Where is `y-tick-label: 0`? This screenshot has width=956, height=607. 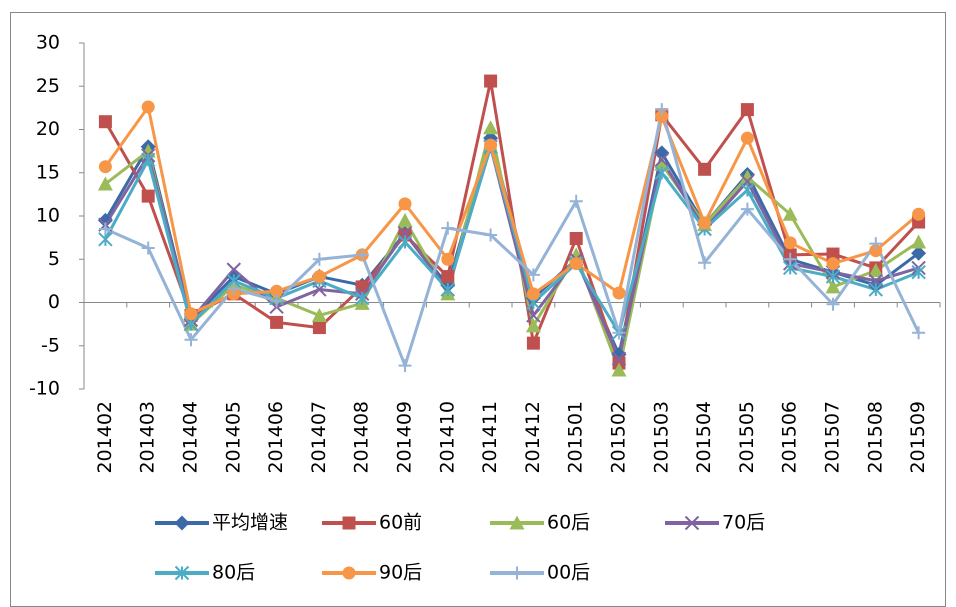 y-tick-label: 0 is located at coordinates (54, 302).